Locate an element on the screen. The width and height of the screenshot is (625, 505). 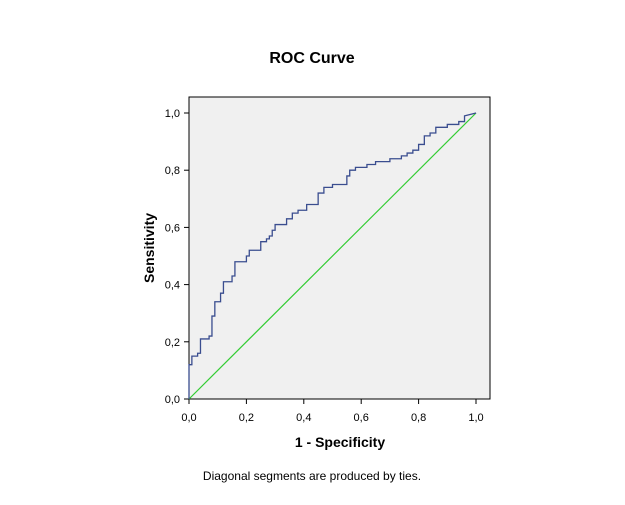
x-tick-label: 1,0 is located at coordinates (475, 418).